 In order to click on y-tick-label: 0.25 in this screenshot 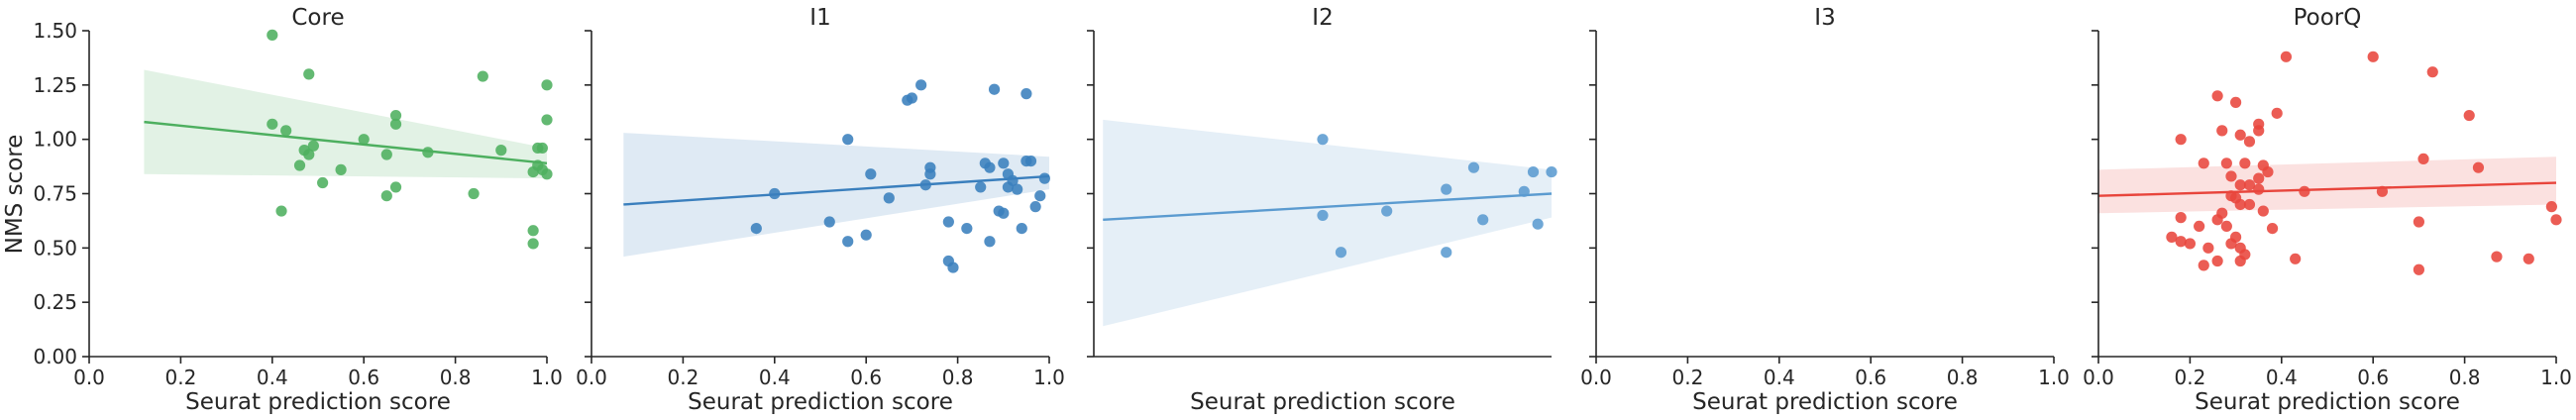, I will do `click(55, 302)`.